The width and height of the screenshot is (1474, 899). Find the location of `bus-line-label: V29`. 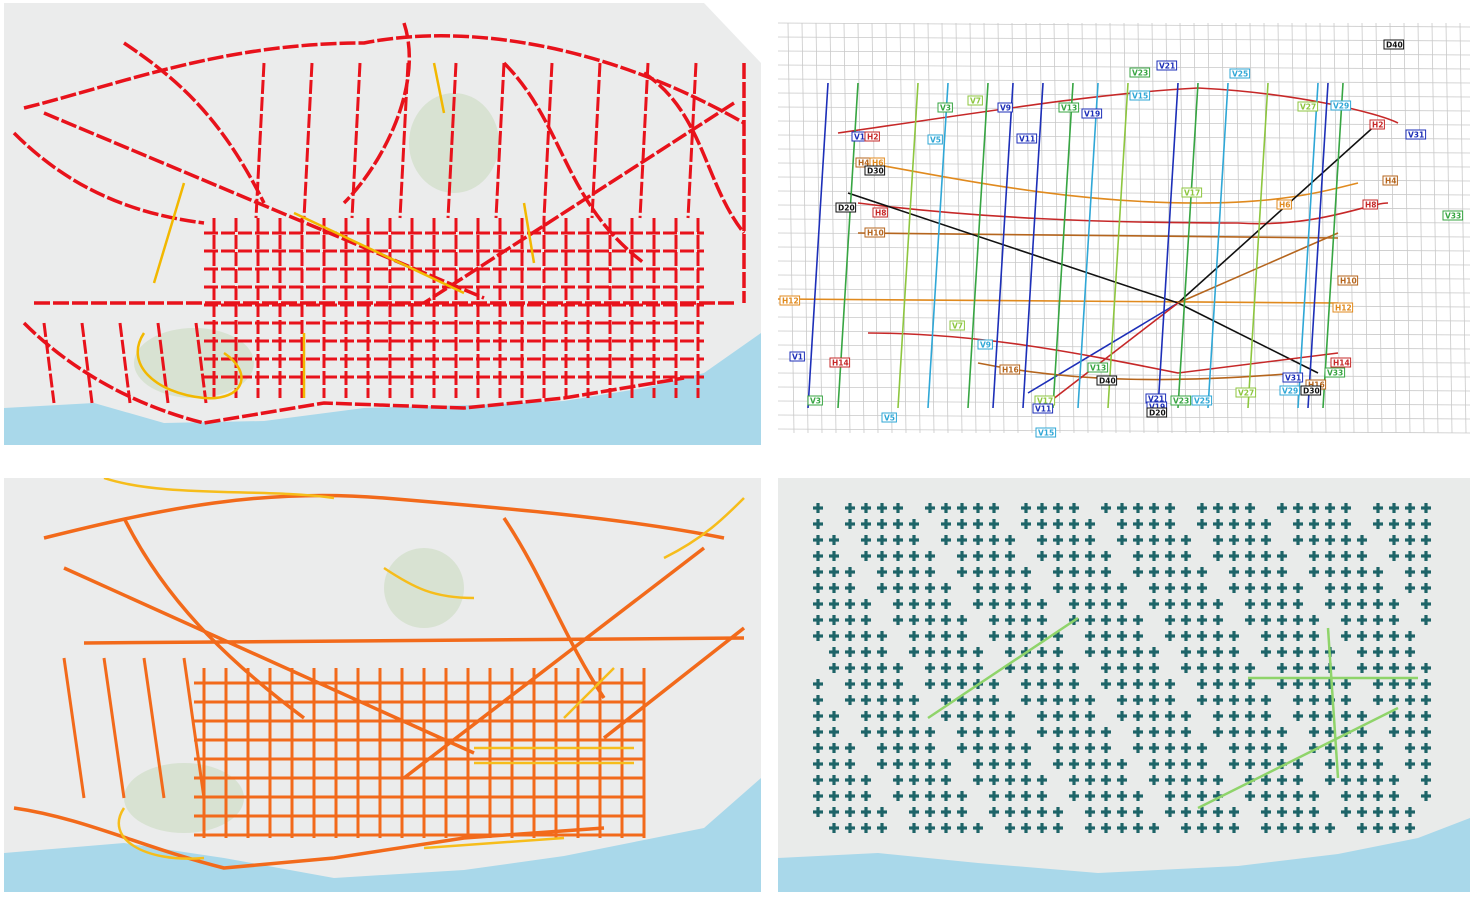

bus-line-label: V29 is located at coordinates (1290, 391).